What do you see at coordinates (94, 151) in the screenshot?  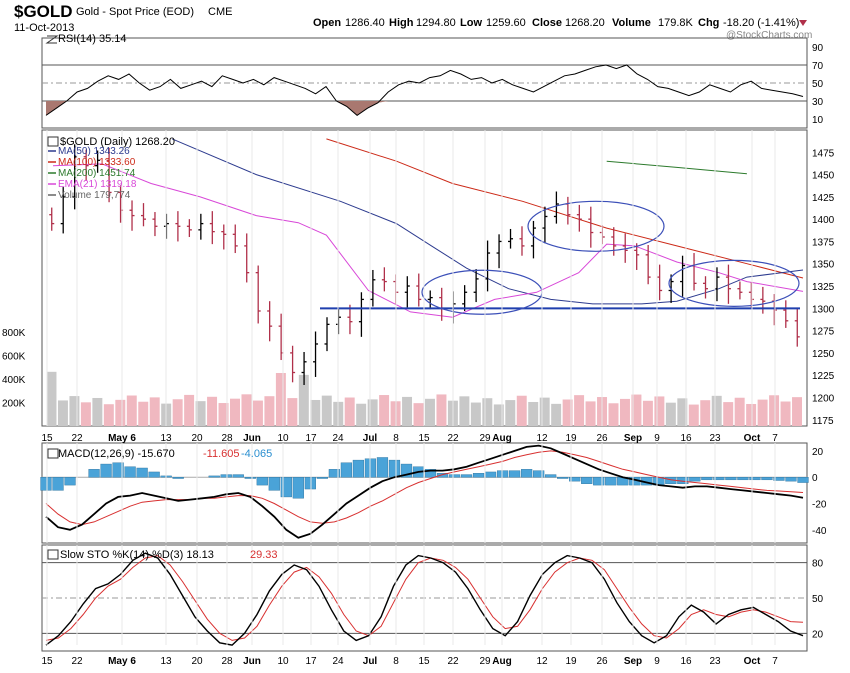 I see `legend-entry: MA(50) 1343.26` at bounding box center [94, 151].